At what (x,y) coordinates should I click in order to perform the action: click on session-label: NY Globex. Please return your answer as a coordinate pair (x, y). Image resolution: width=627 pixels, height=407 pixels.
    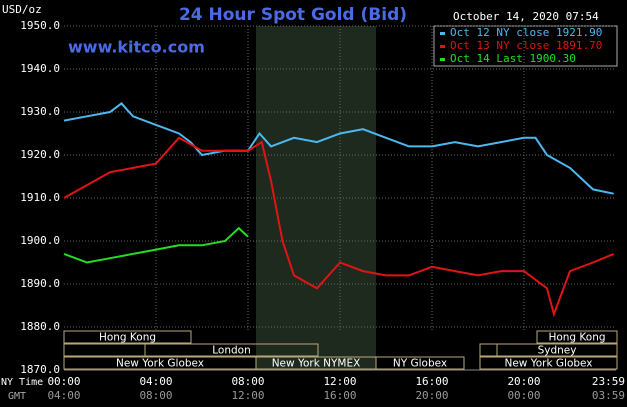
    Looking at the image, I should click on (420, 364).